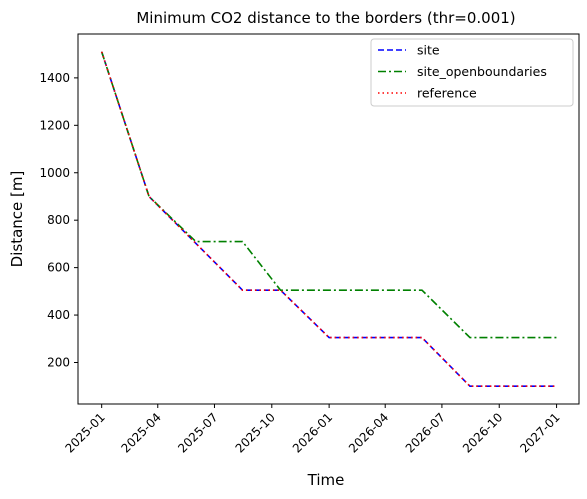 This screenshot has height=499, width=587. What do you see at coordinates (428, 50) in the screenshot?
I see `legend-label-site: site` at bounding box center [428, 50].